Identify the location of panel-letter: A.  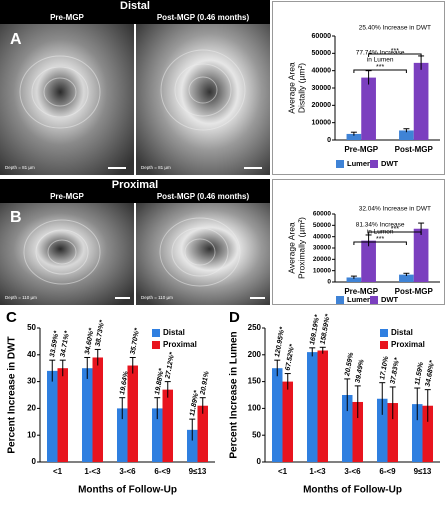
(16, 39).